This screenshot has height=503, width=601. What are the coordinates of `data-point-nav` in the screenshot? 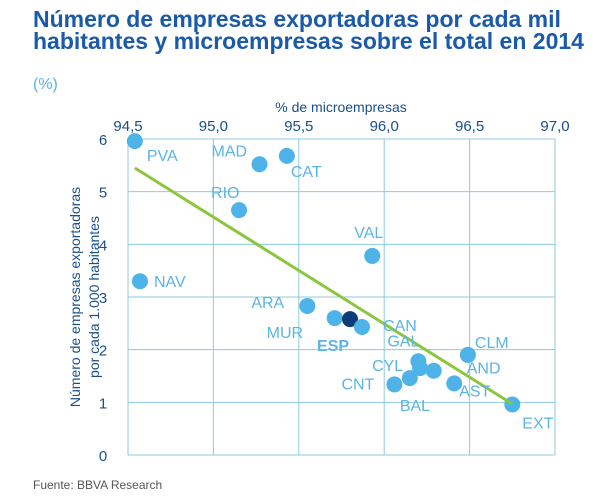 It's located at (139, 281).